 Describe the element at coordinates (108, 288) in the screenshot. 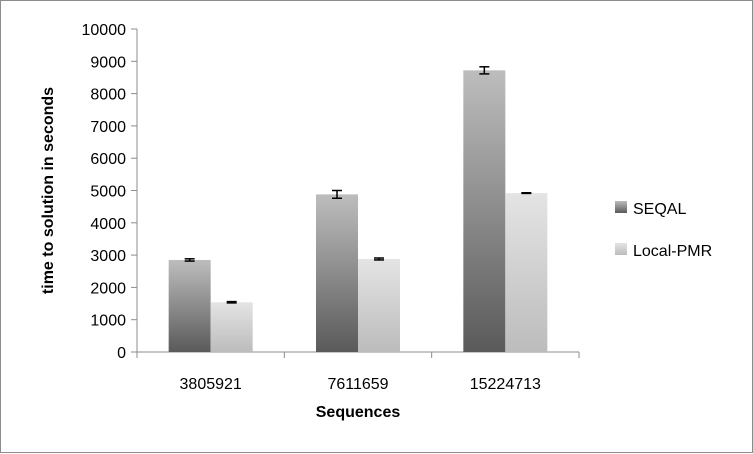

I see `y-tick-label: 2000` at that location.